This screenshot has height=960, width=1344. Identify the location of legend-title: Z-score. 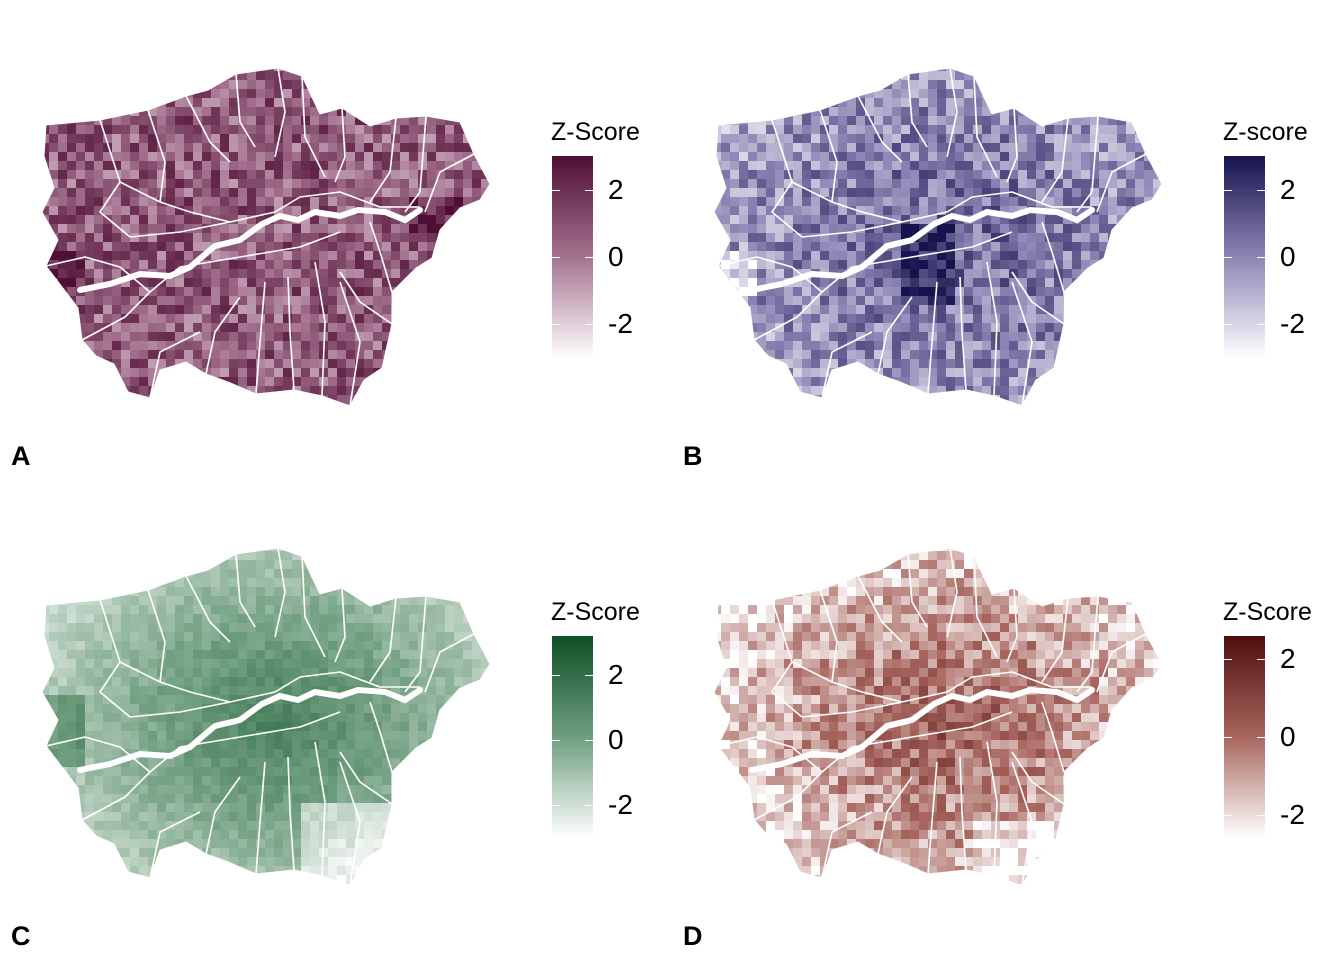
(1265, 132).